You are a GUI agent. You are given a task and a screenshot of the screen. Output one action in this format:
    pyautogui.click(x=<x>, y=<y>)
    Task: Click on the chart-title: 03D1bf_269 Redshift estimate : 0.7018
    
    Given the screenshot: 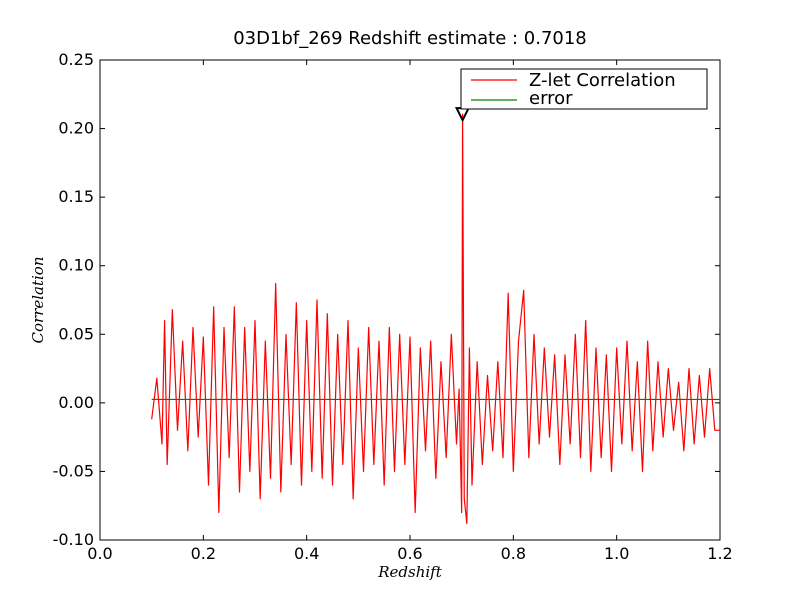 What is the action you would take?
    pyautogui.click(x=410, y=38)
    